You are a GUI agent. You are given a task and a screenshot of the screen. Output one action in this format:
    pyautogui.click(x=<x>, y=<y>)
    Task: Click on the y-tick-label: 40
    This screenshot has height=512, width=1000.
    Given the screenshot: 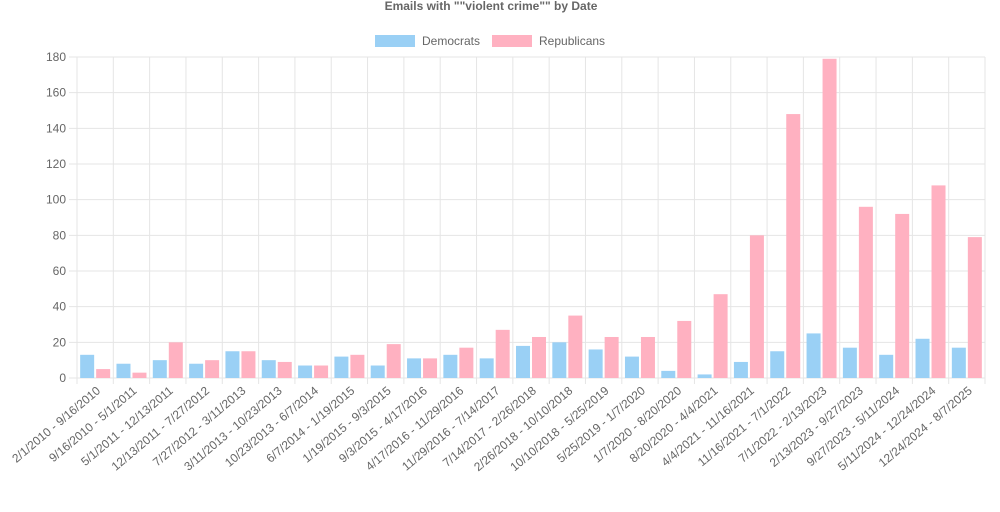 What is the action you would take?
    pyautogui.click(x=60, y=307)
    